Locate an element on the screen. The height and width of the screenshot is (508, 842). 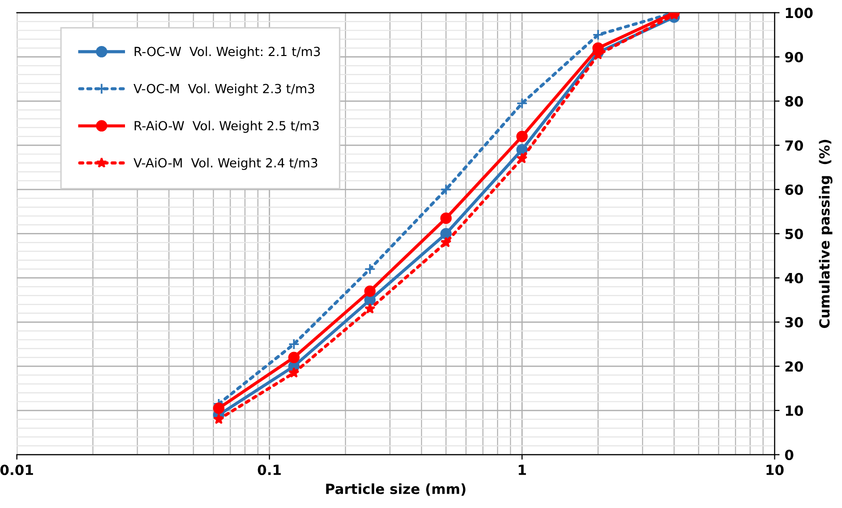
legend-label: R-AiO-W Vol. Weight 2.5 t/m3 is located at coordinates (226, 126).